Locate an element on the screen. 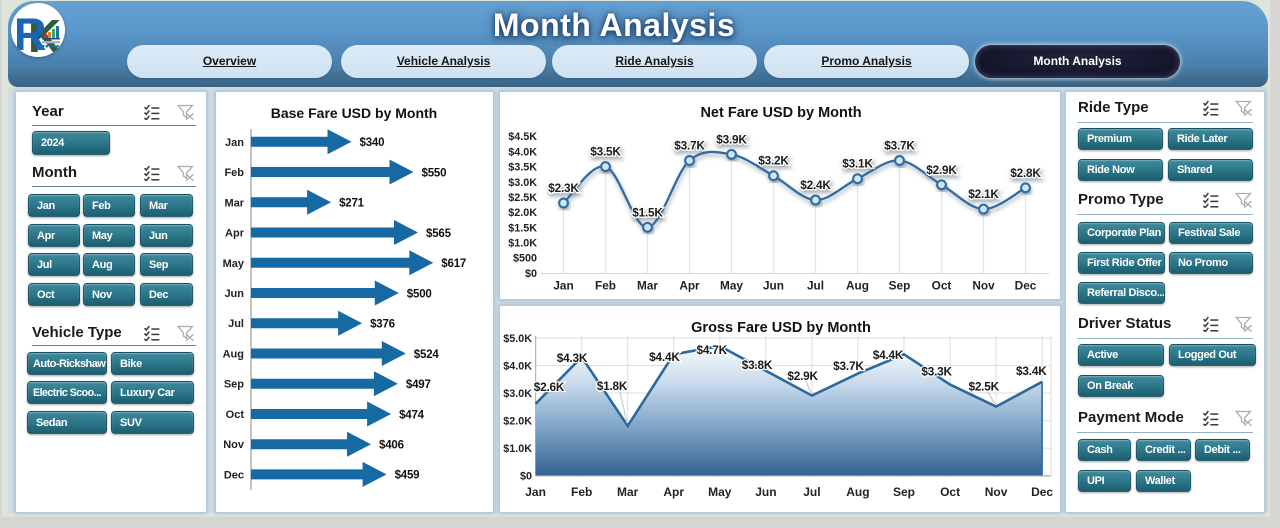 The image size is (1280, 528). svg-text: $376 is located at coordinates (382, 325).